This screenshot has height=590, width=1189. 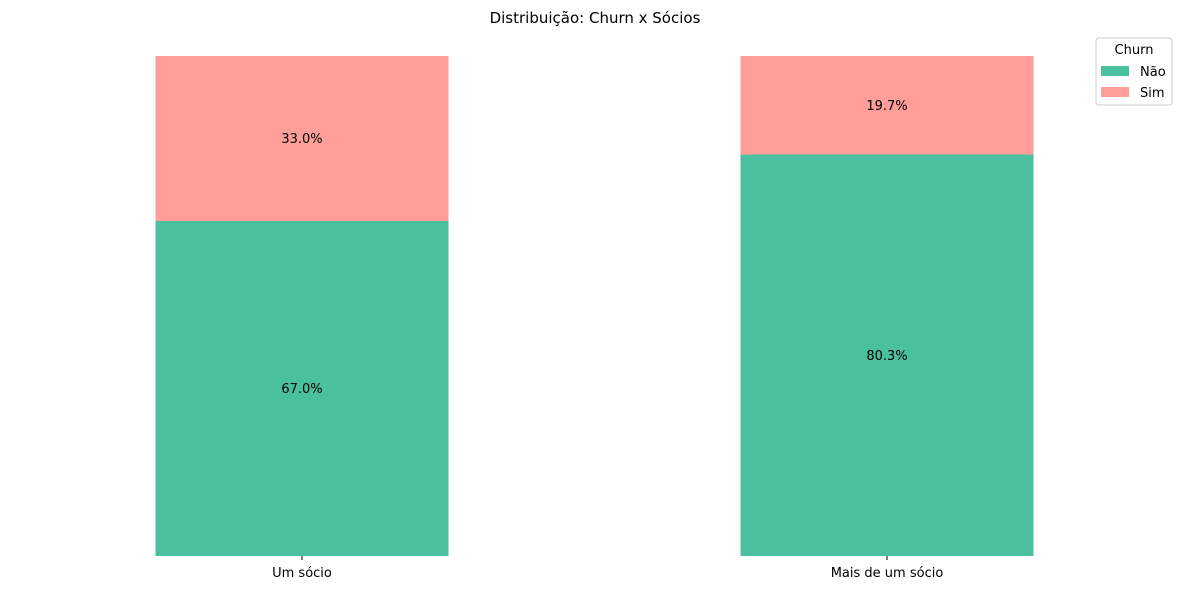 I want to click on segment-value-label-1-1: 19.7%, so click(x=886, y=106).